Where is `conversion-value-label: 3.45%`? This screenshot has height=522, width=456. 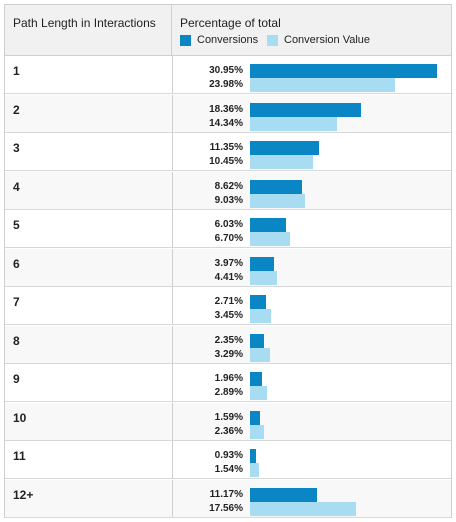
conversion-value-label: 3.45% is located at coordinates (228, 315).